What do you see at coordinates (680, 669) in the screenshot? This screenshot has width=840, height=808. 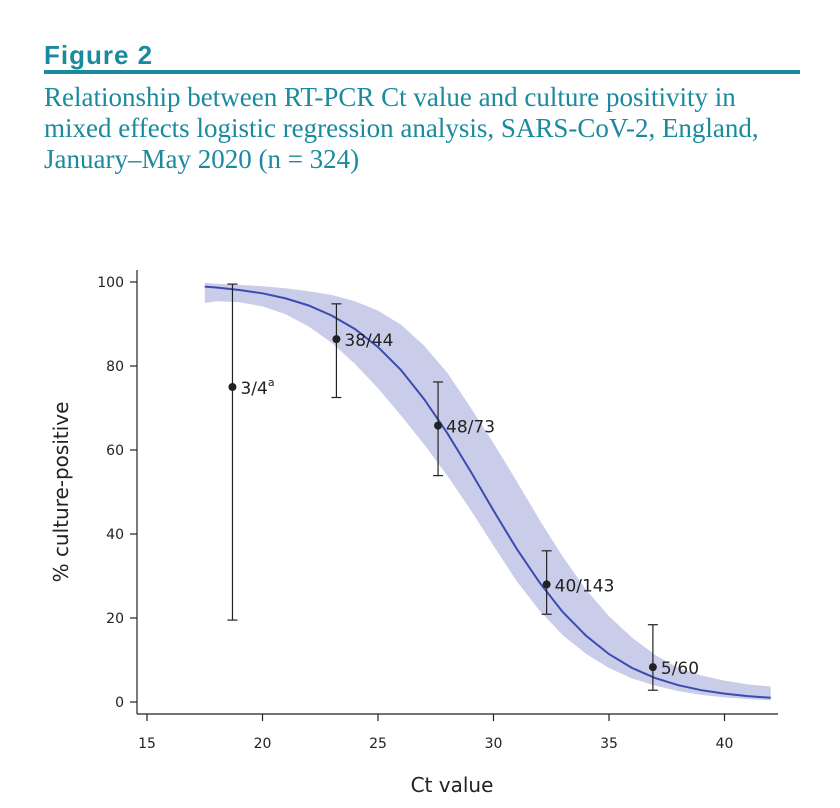 I see `data-point-label: 5/60` at bounding box center [680, 669].